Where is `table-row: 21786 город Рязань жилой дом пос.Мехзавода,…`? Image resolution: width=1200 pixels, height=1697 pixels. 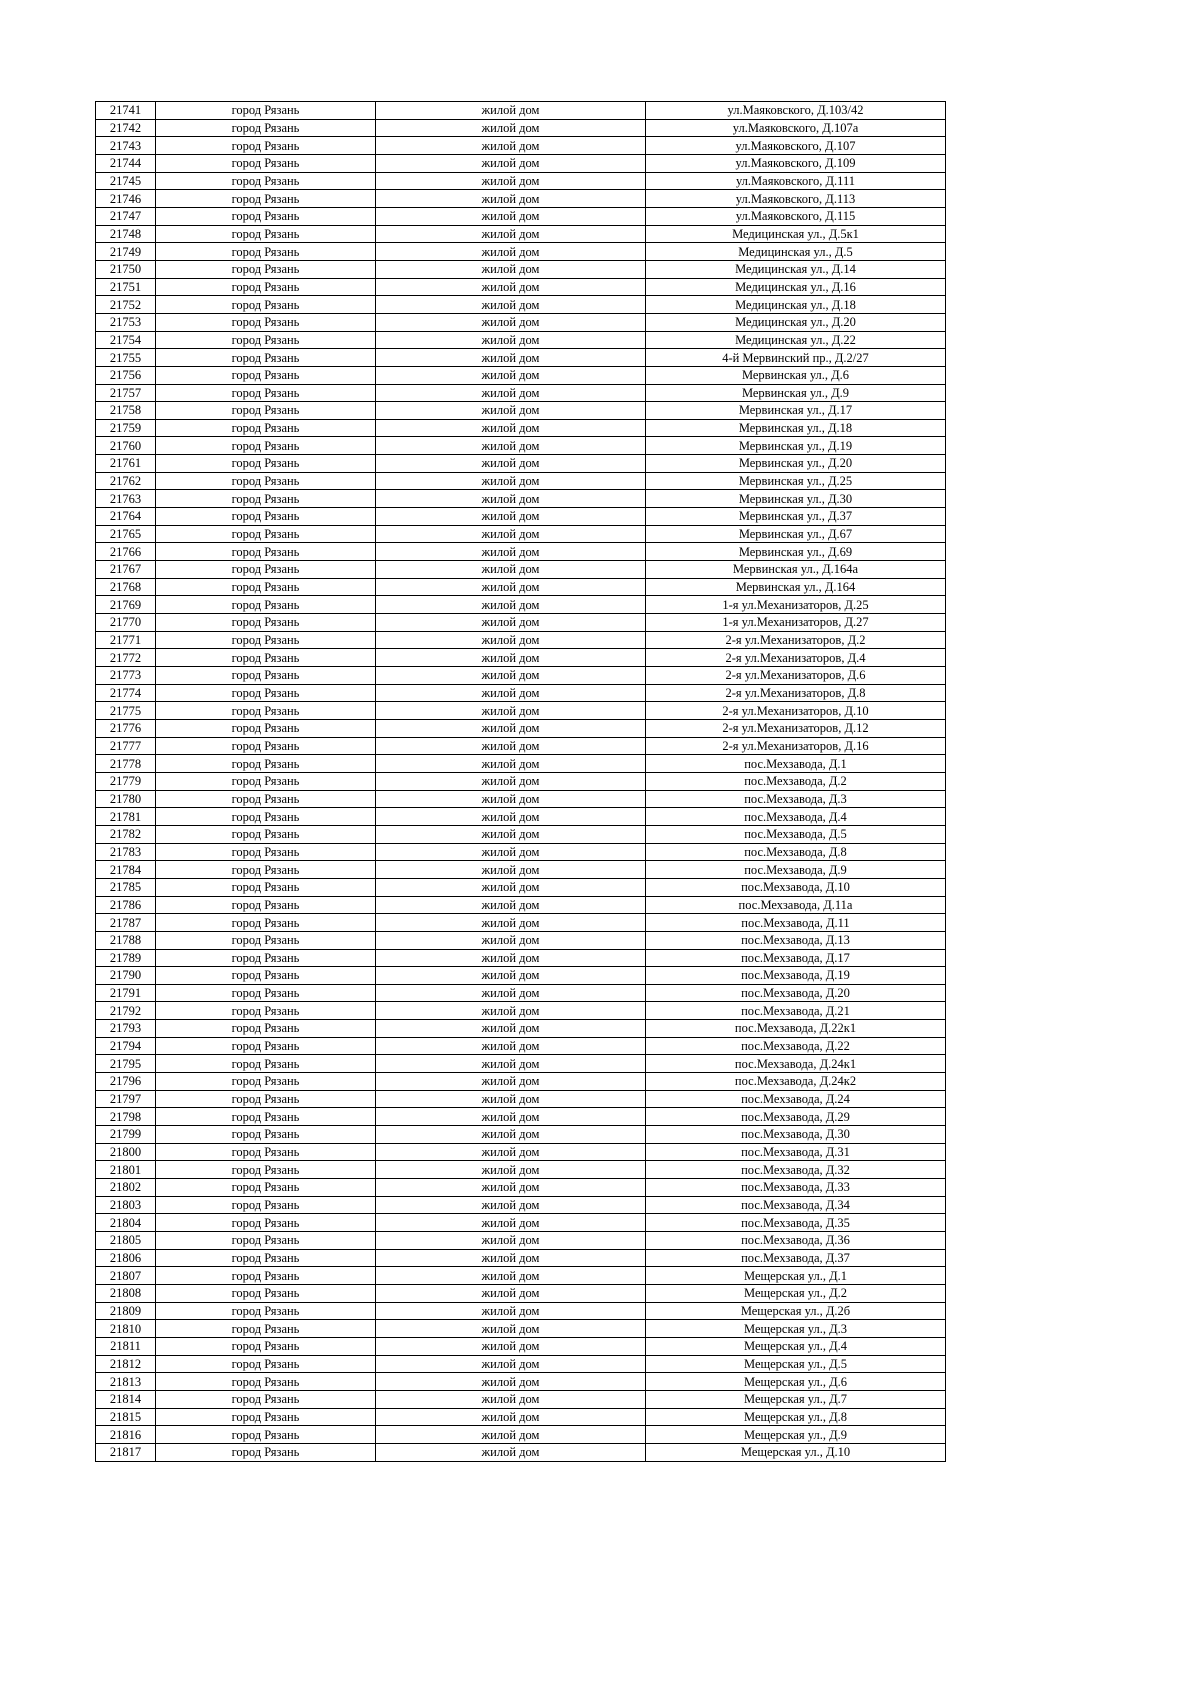
table-row: 21786 город Рязань жилой дом пос.Мехзавода,… is located at coordinates (520, 905).